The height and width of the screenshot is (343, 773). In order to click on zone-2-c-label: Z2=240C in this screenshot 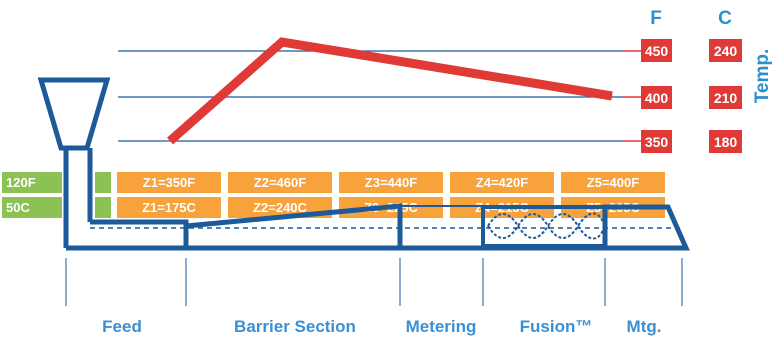, I will do `click(280, 207)`.